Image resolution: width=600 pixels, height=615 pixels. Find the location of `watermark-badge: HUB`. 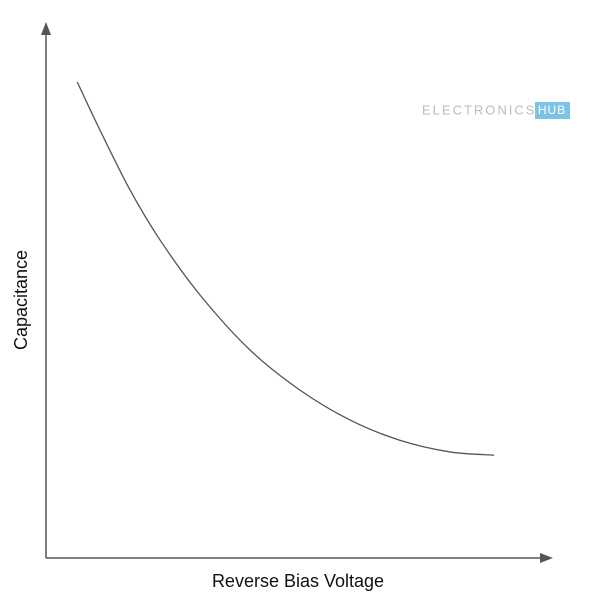

watermark-badge: HUB is located at coordinates (552, 110).